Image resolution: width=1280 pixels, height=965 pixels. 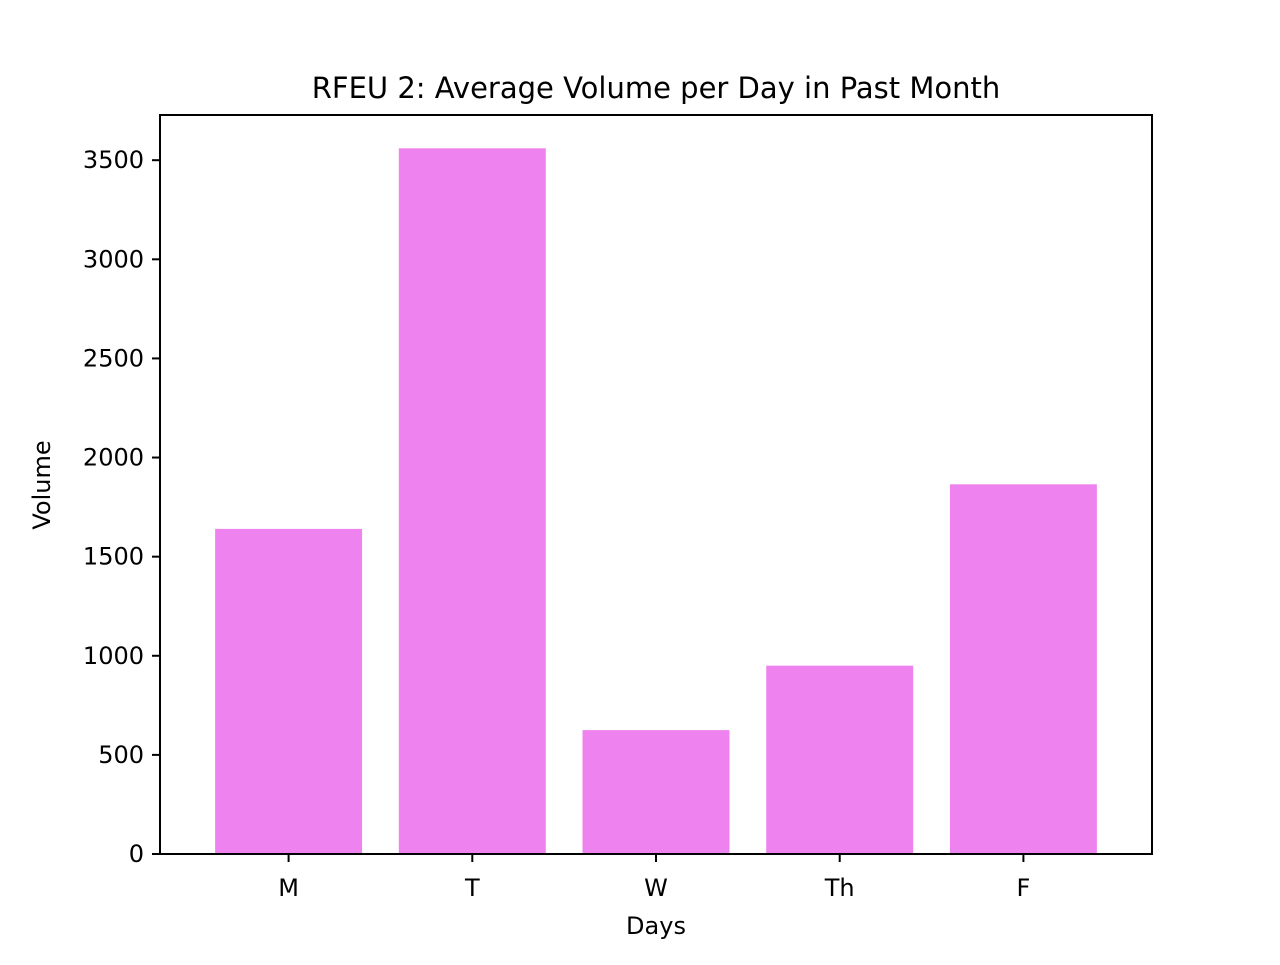 I want to click on x-tick-label: T, so click(x=472, y=888).